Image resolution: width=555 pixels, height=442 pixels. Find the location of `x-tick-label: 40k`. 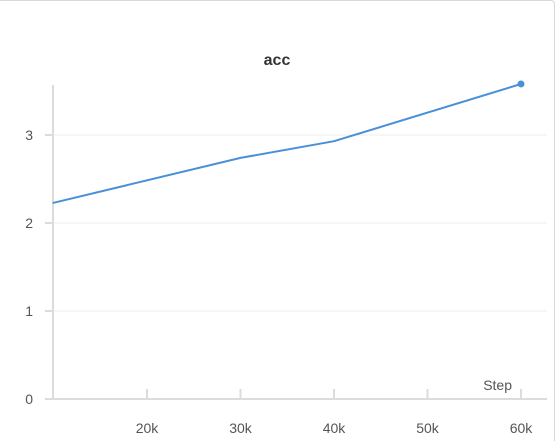

x-tick-label: 40k is located at coordinates (335, 428).